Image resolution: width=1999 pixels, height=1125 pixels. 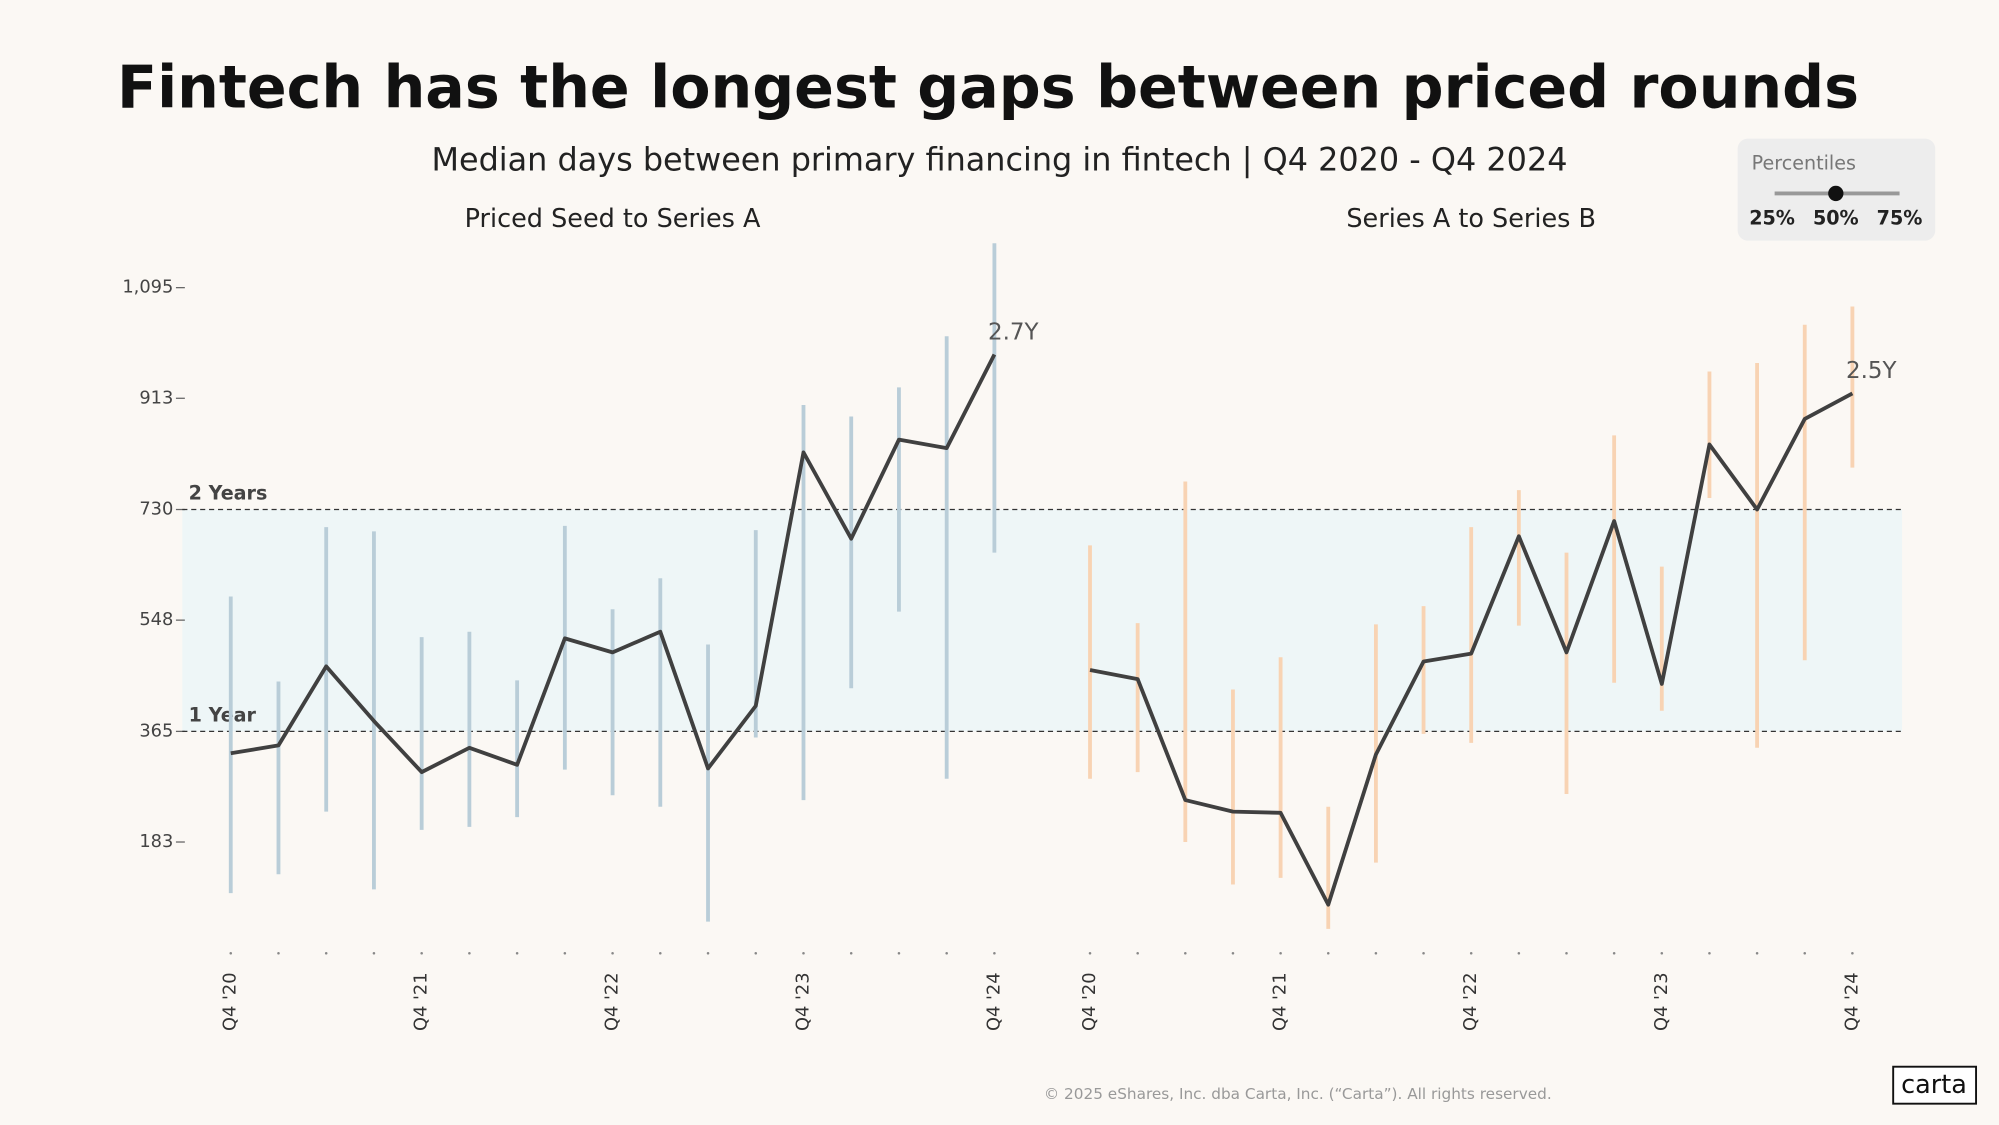 What do you see at coordinates (156, 841) in the screenshot?
I see `y-tick-label: 183` at bounding box center [156, 841].